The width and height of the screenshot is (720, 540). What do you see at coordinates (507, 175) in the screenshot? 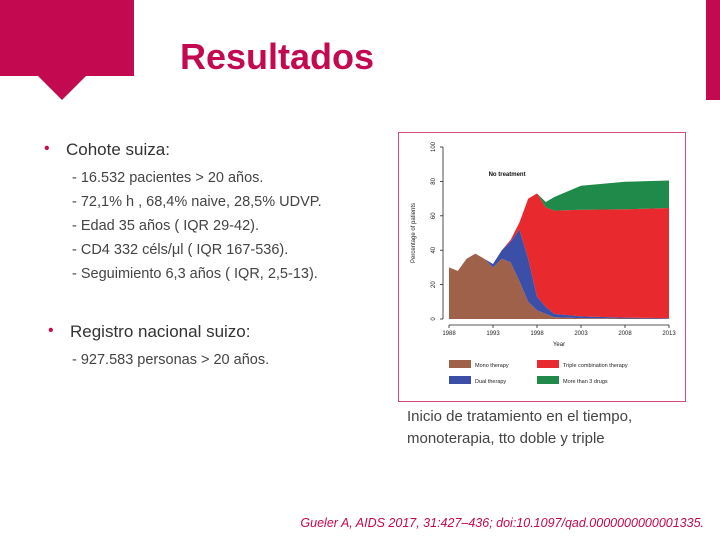
I see `chart-annotation: No treatment` at bounding box center [507, 175].